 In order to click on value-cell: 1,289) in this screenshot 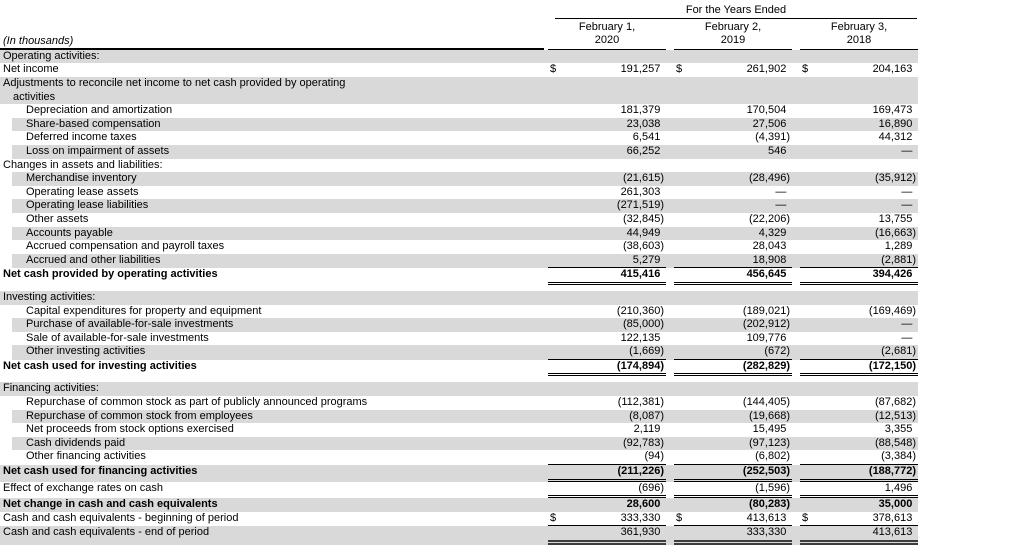, I will do `click(859, 247)`.